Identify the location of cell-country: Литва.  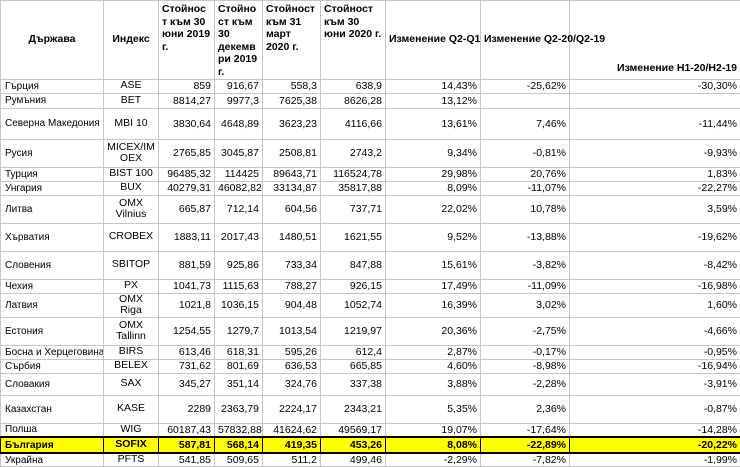
(52, 209).